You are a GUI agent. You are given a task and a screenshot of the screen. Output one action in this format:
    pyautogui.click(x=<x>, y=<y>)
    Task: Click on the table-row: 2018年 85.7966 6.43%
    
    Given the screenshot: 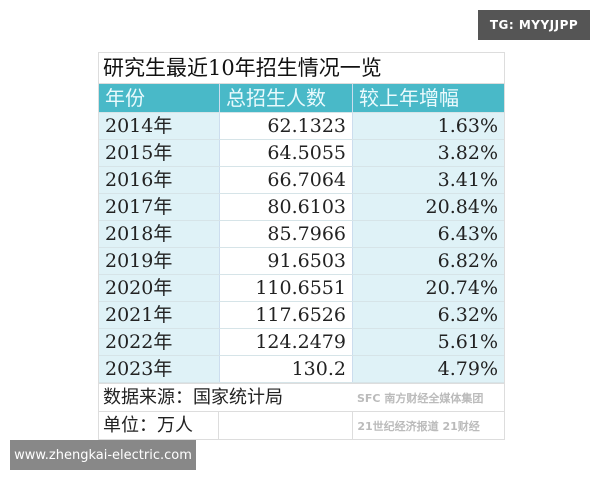 What is the action you would take?
    pyautogui.click(x=301, y=234)
    